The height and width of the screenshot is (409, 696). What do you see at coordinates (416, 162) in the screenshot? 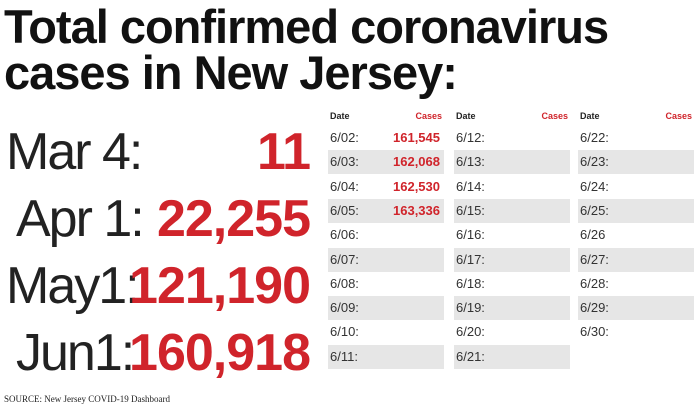
I see `cases-cell: 162,068` at bounding box center [416, 162].